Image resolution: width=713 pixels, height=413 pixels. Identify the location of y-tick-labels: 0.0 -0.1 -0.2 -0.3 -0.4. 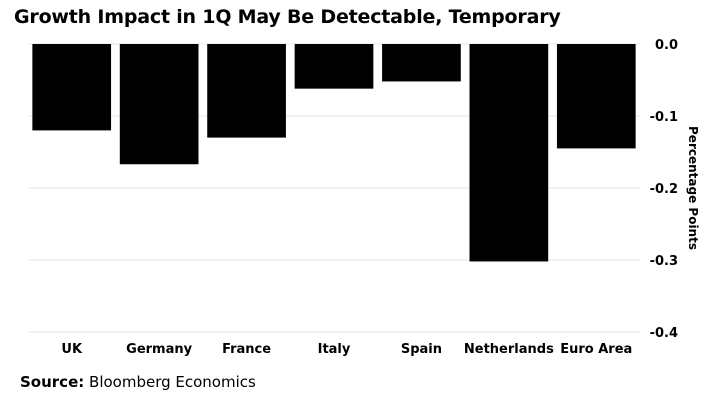
(664, 189).